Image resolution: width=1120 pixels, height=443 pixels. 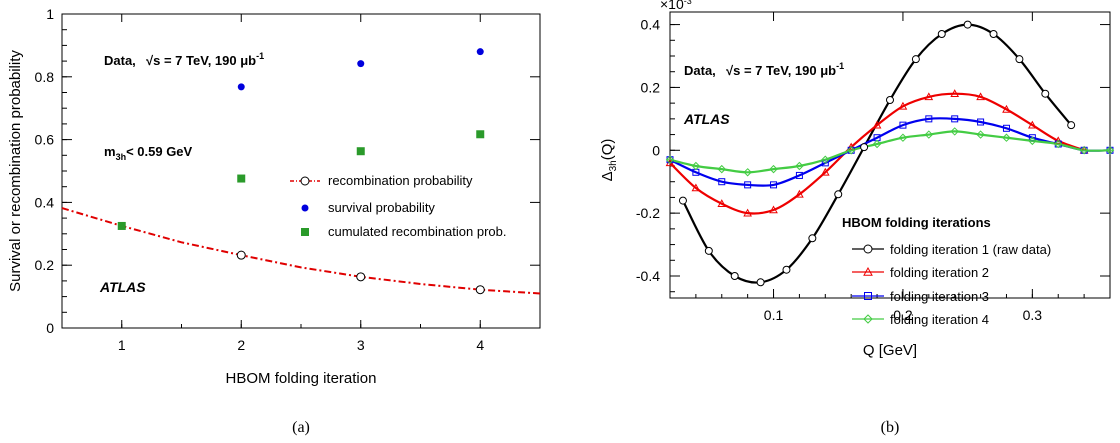 I want to click on chart-b-xtick-label: 0.1, so click(x=774, y=315).